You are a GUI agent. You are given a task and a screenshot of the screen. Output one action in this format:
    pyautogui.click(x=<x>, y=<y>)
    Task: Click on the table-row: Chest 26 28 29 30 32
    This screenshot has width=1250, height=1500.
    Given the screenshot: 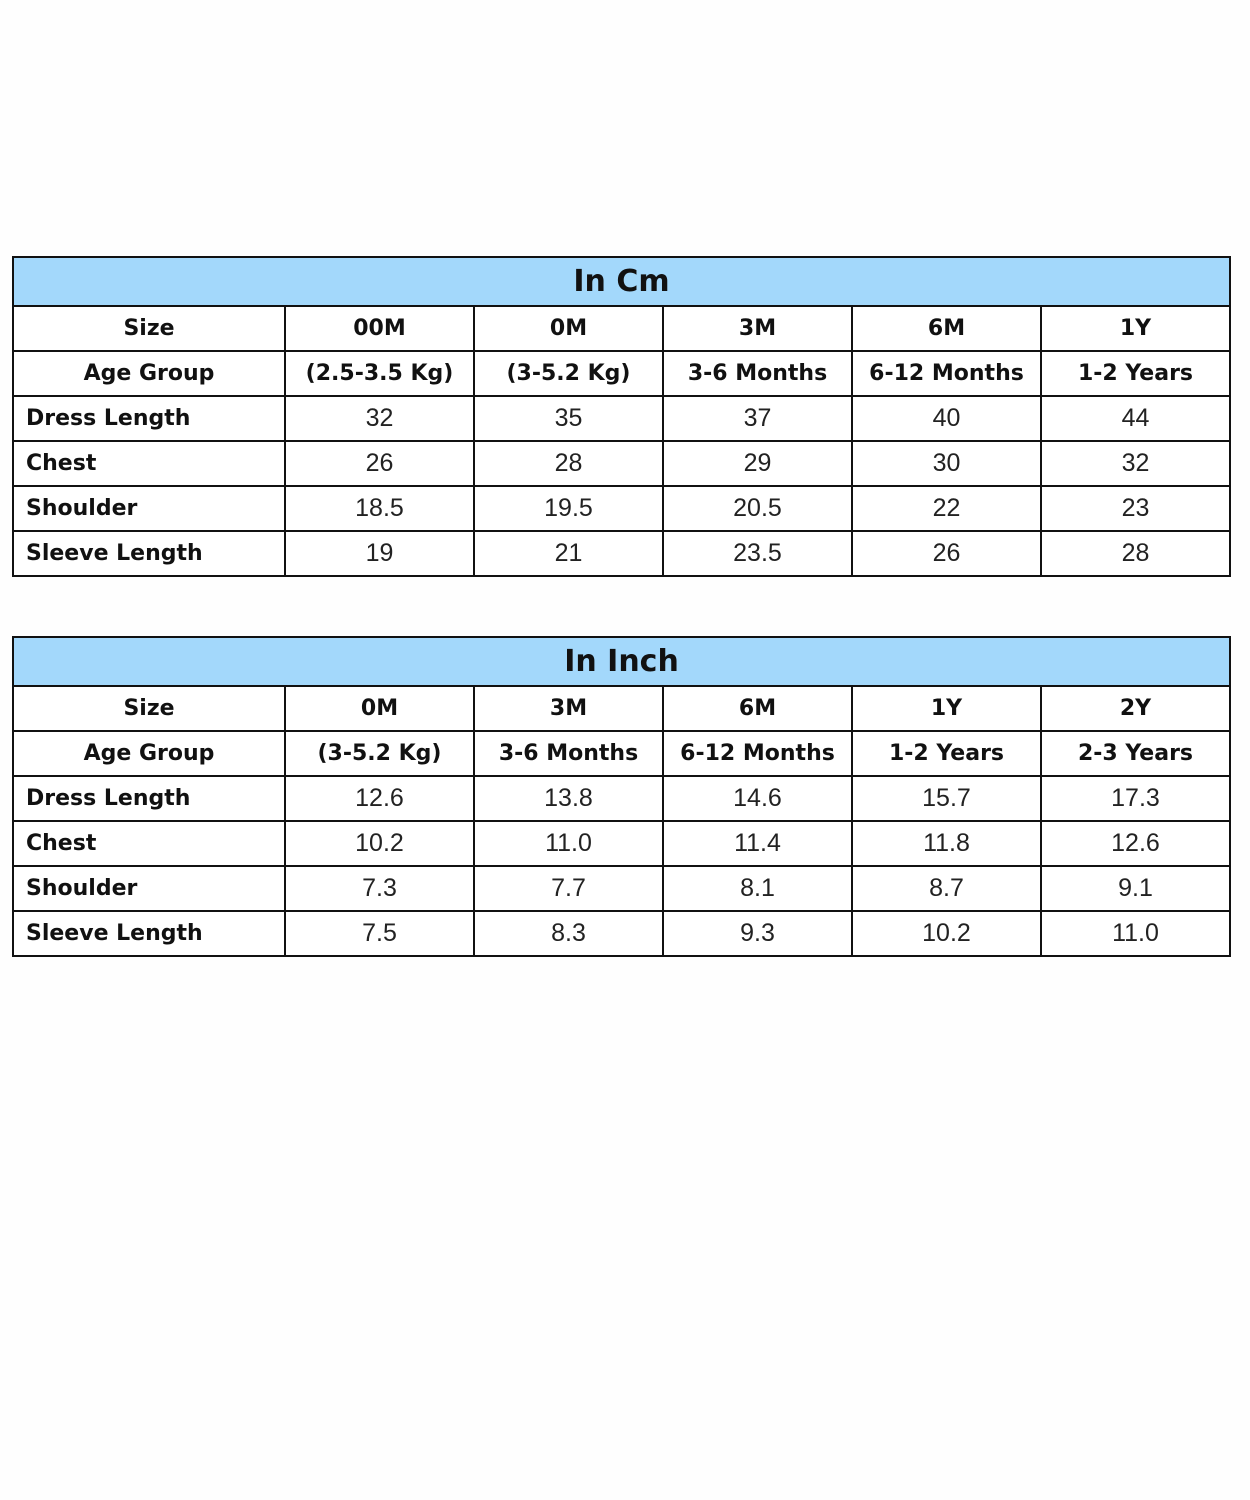 What is the action you would take?
    pyautogui.click(x=621, y=463)
    